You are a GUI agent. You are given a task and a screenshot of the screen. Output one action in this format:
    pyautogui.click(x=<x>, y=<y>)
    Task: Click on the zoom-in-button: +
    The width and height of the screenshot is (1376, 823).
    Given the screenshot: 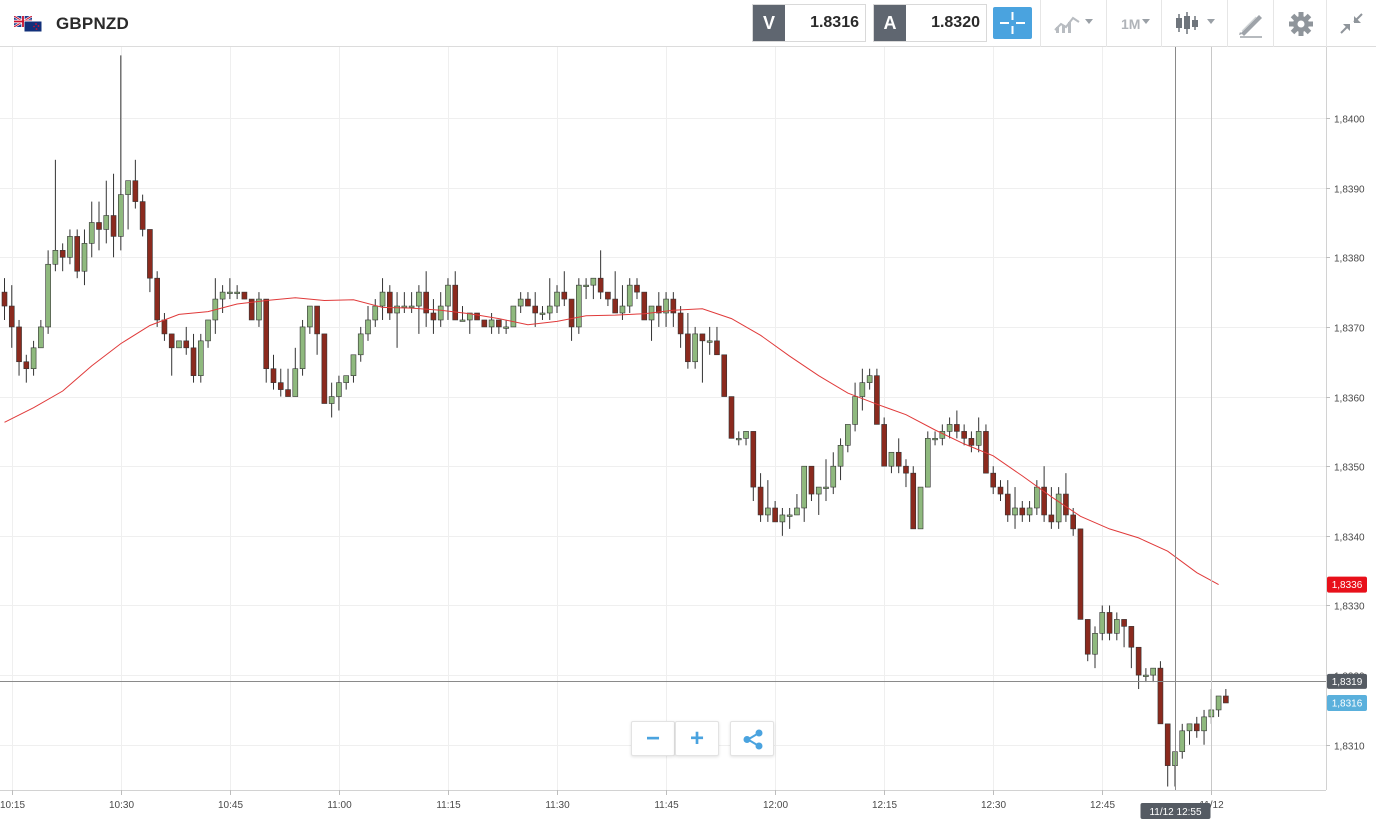 What is the action you would take?
    pyautogui.click(x=697, y=738)
    